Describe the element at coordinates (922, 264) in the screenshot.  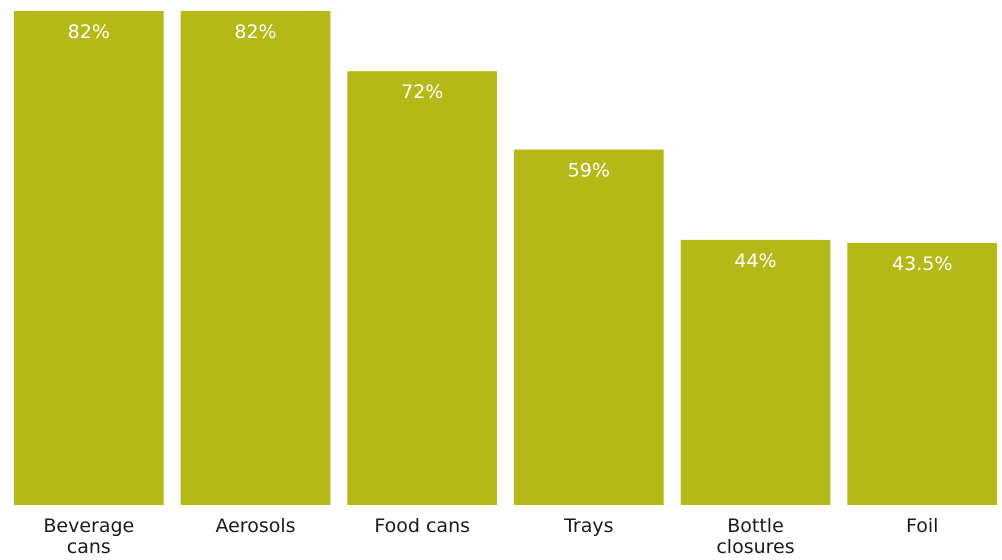
I see `data-label-5: 43.5%` at that location.